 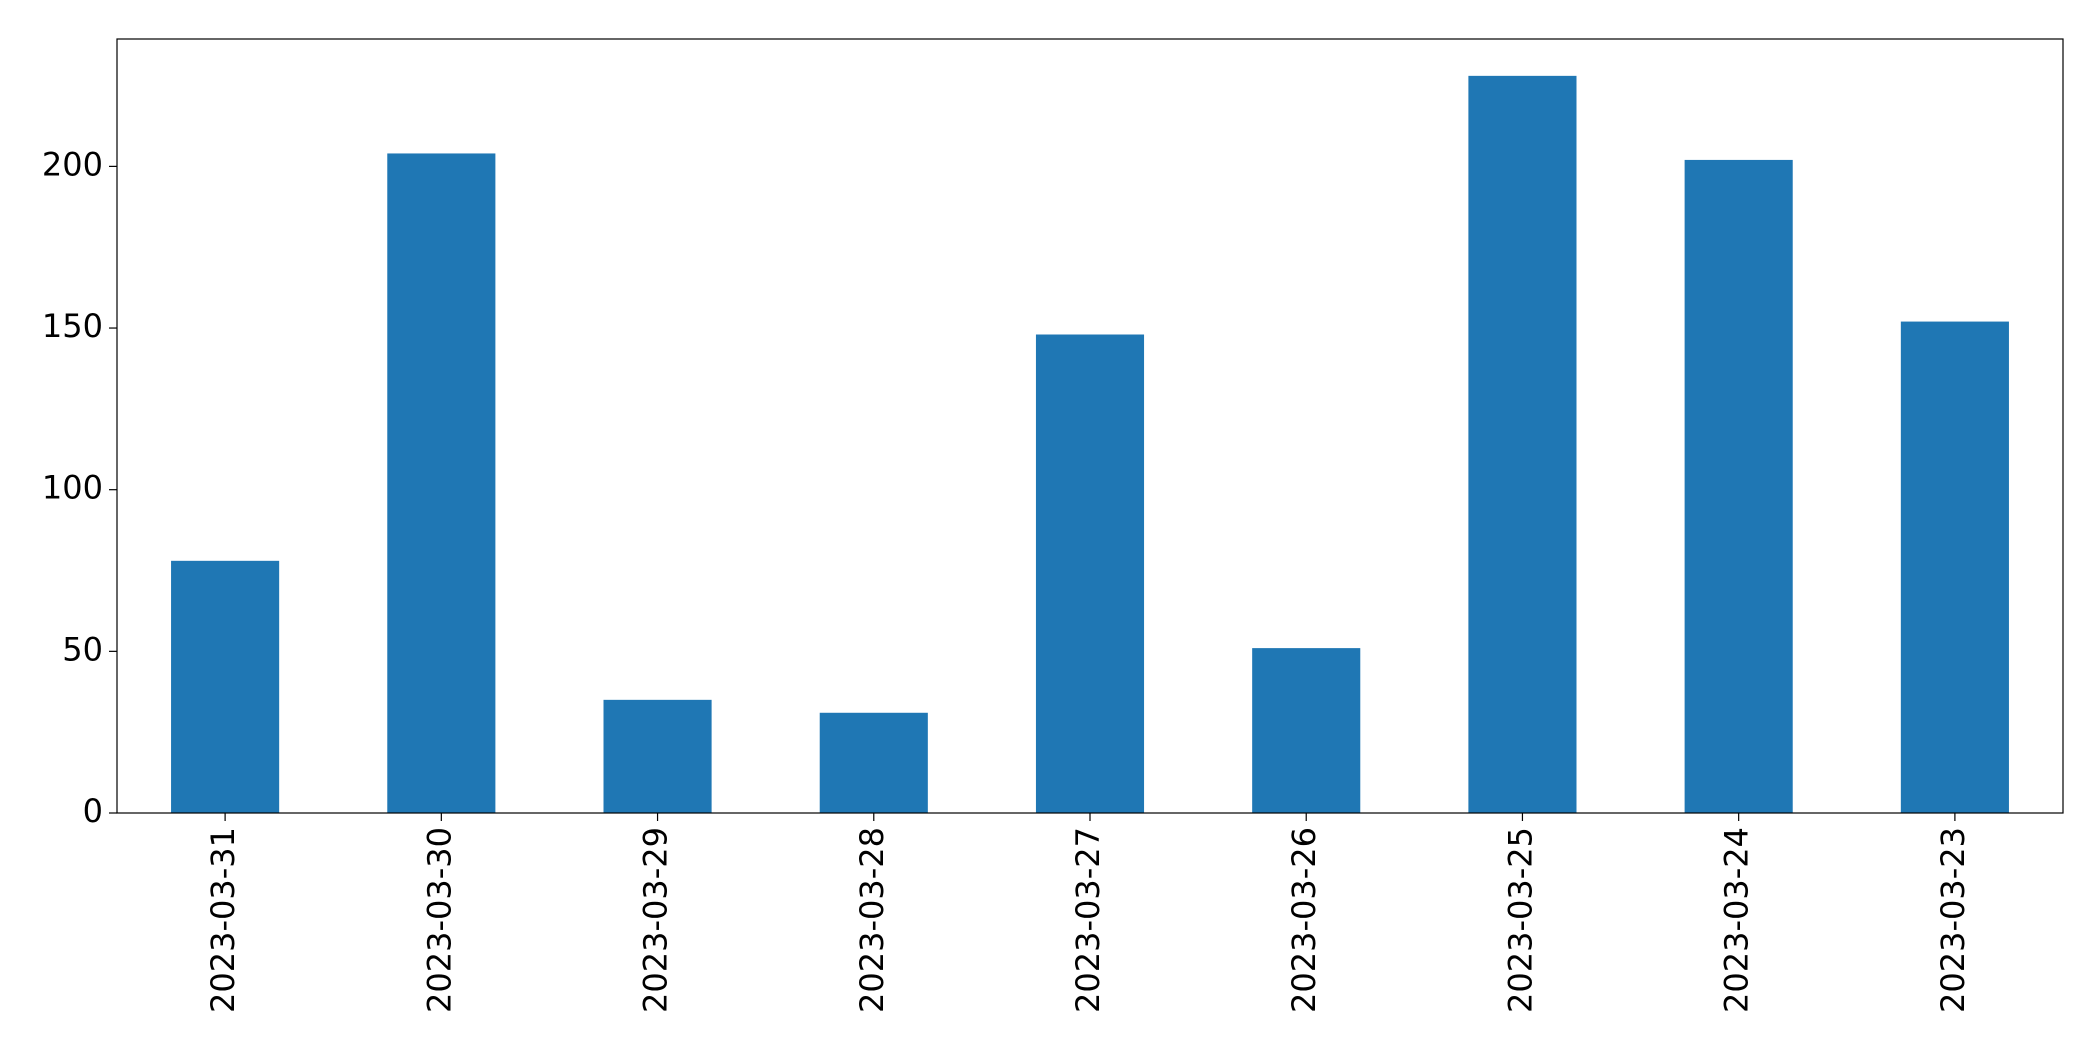 I want to click on y-tick-label: 200, so click(x=72, y=164).